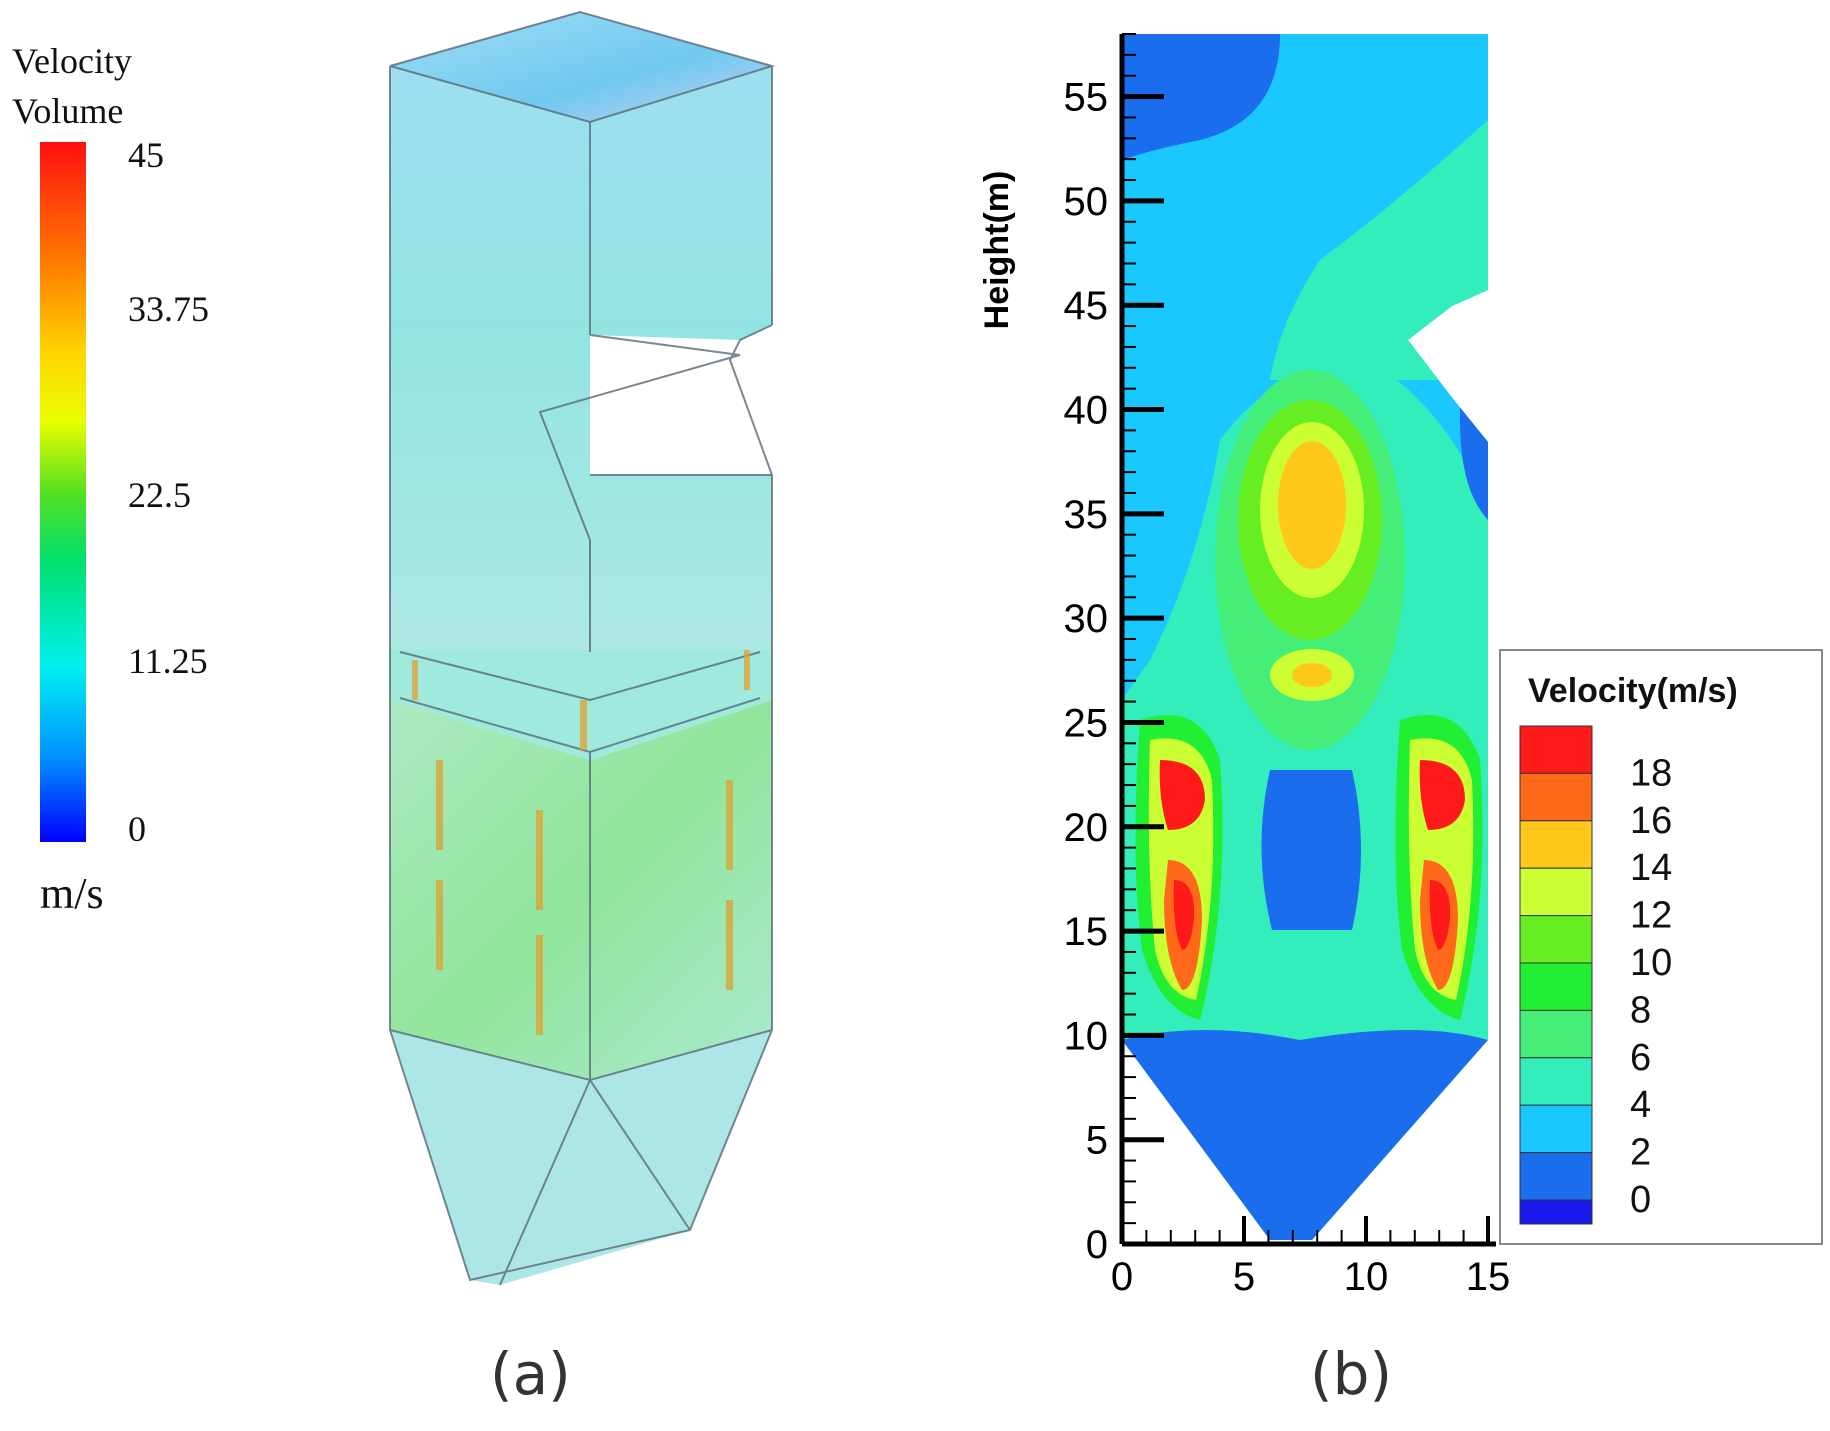 The height and width of the screenshot is (1431, 1830). What do you see at coordinates (1640, 1200) in the screenshot?
I see `legend-level-label: 0` at bounding box center [1640, 1200].